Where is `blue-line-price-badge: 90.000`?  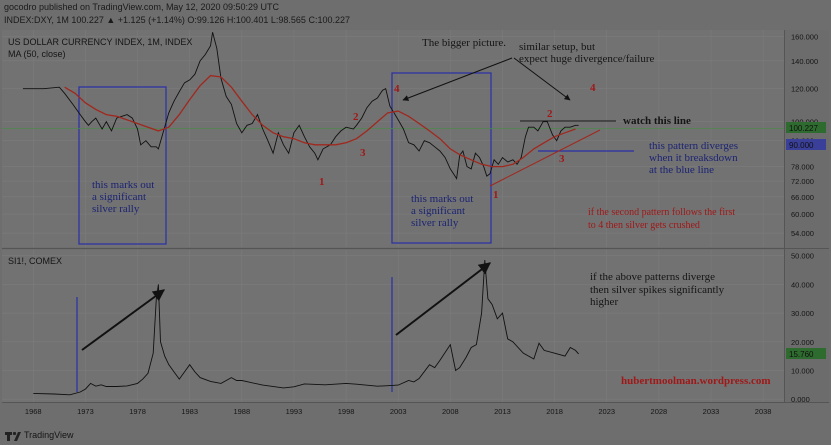
blue-line-price-badge: 90.000 is located at coordinates (801, 145).